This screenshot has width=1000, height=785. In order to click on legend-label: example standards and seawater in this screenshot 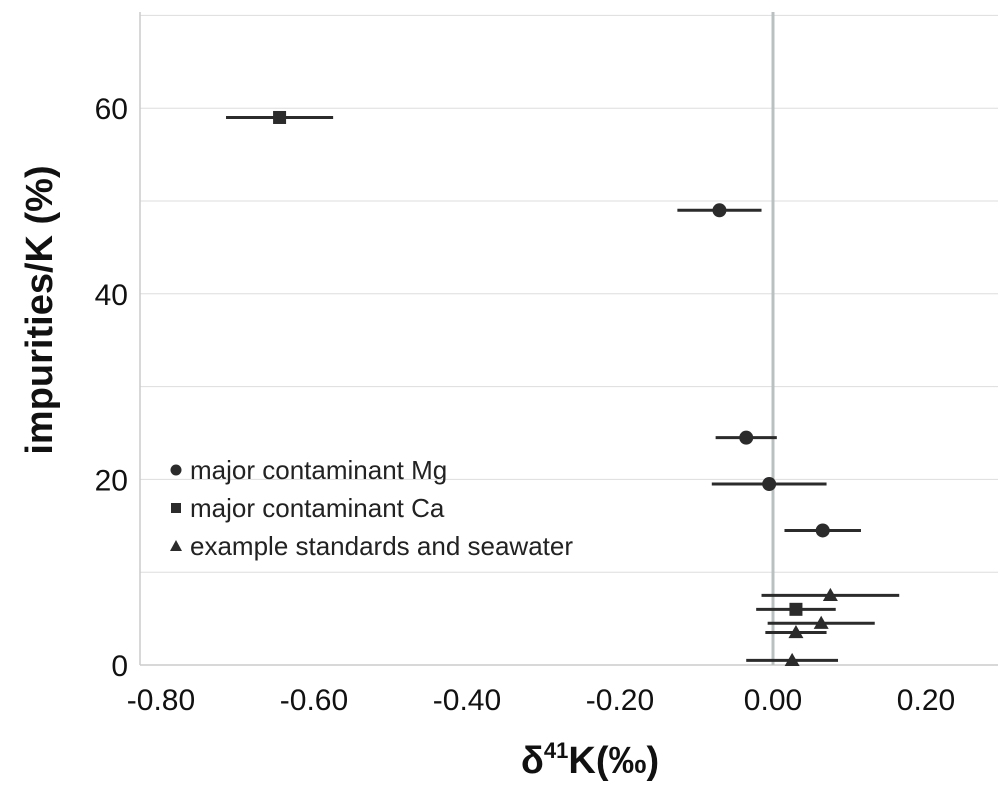, I will do `click(381, 546)`.